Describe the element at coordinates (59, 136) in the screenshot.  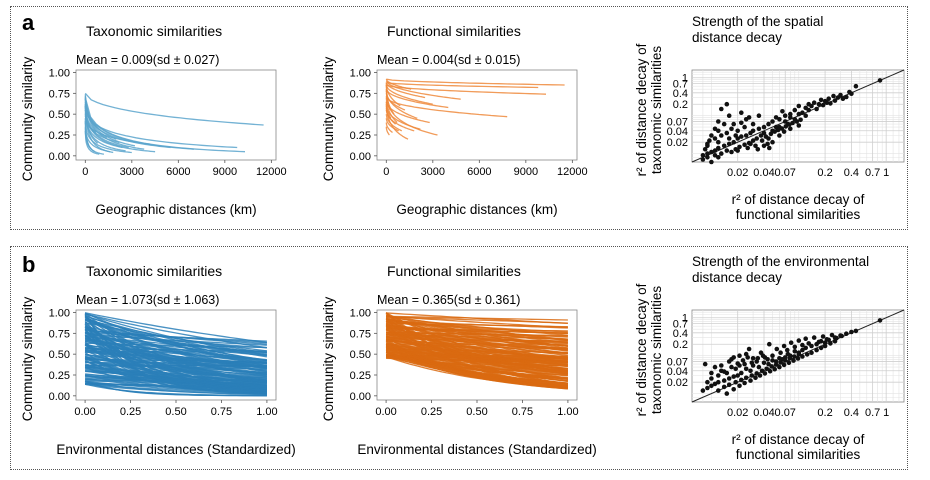
I see `y-tick-label: 0.25` at that location.